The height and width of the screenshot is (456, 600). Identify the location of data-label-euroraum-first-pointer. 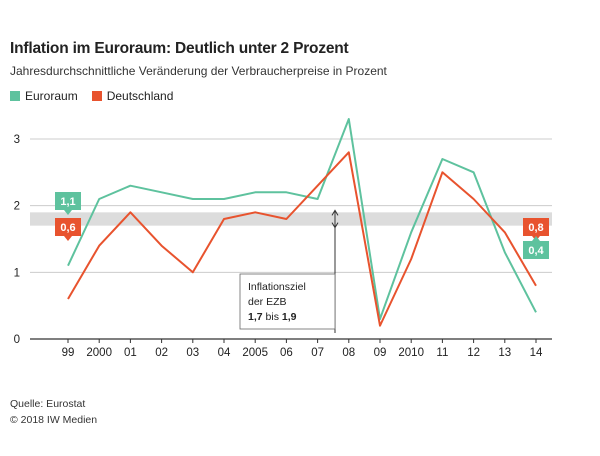
(68, 212).